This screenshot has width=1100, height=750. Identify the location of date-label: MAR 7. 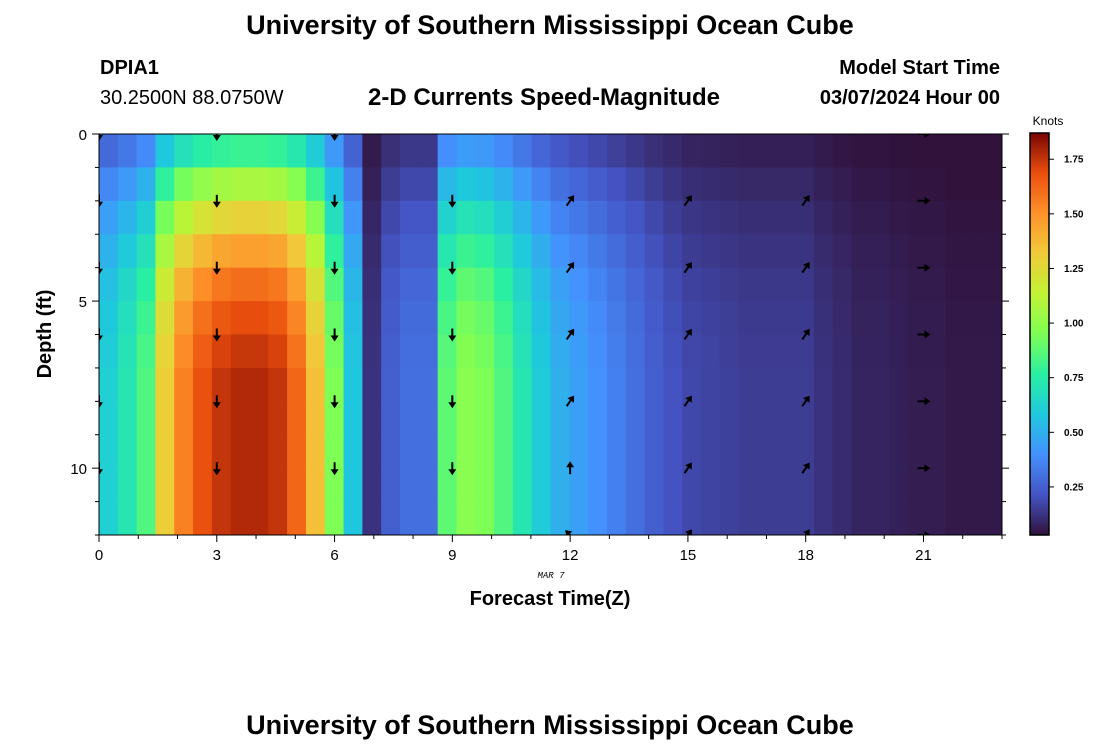
(551, 576).